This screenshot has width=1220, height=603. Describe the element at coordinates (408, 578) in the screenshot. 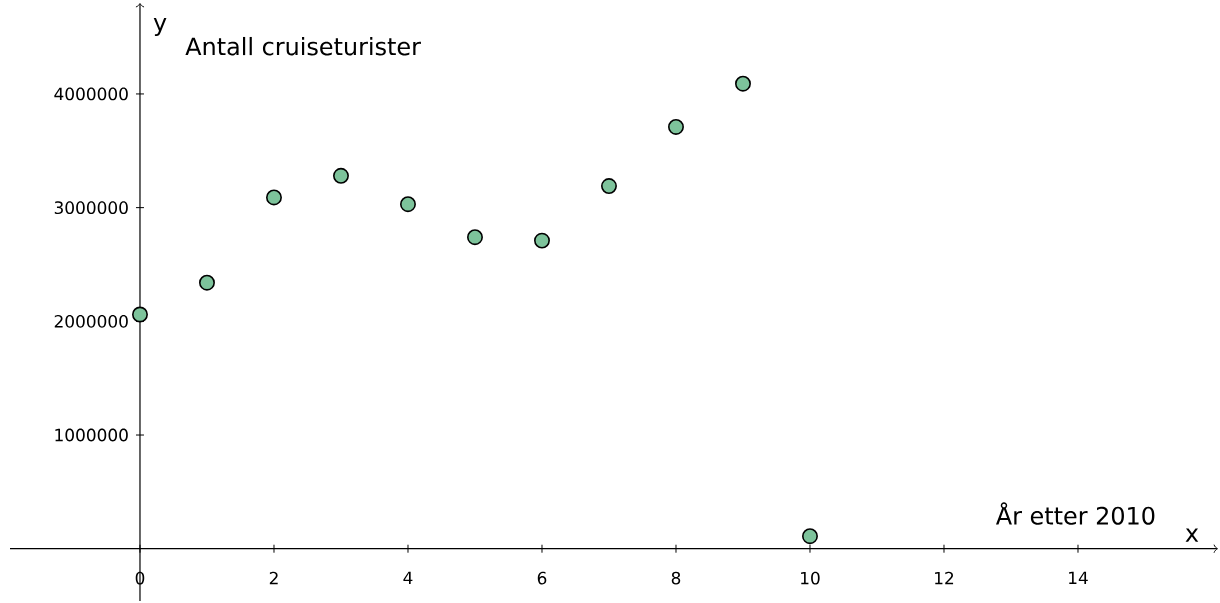

I see `x-tick-label: 4` at that location.